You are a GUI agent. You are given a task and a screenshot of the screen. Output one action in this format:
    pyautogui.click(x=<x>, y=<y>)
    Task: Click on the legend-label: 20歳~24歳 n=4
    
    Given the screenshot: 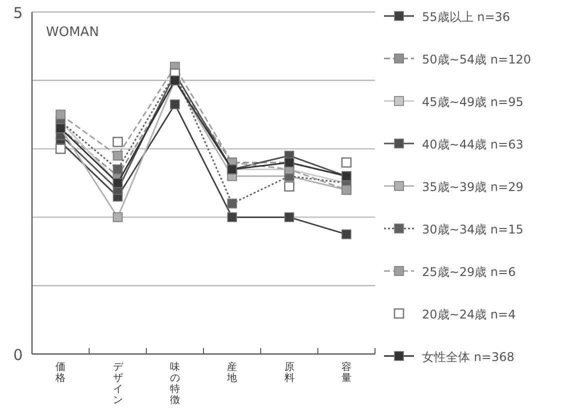 What is the action you would take?
    pyautogui.click(x=469, y=315)
    